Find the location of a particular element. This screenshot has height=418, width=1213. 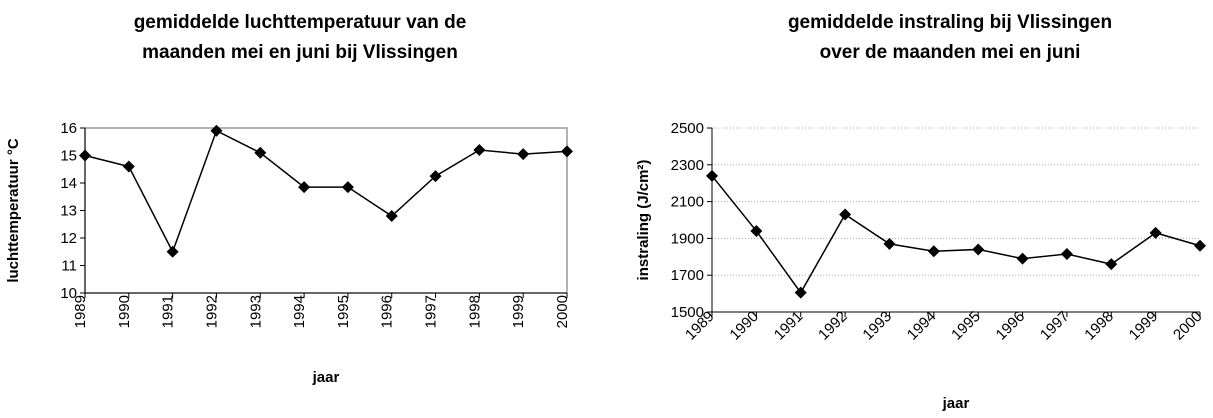

x-tick-label: 1999 is located at coordinates (518, 311).